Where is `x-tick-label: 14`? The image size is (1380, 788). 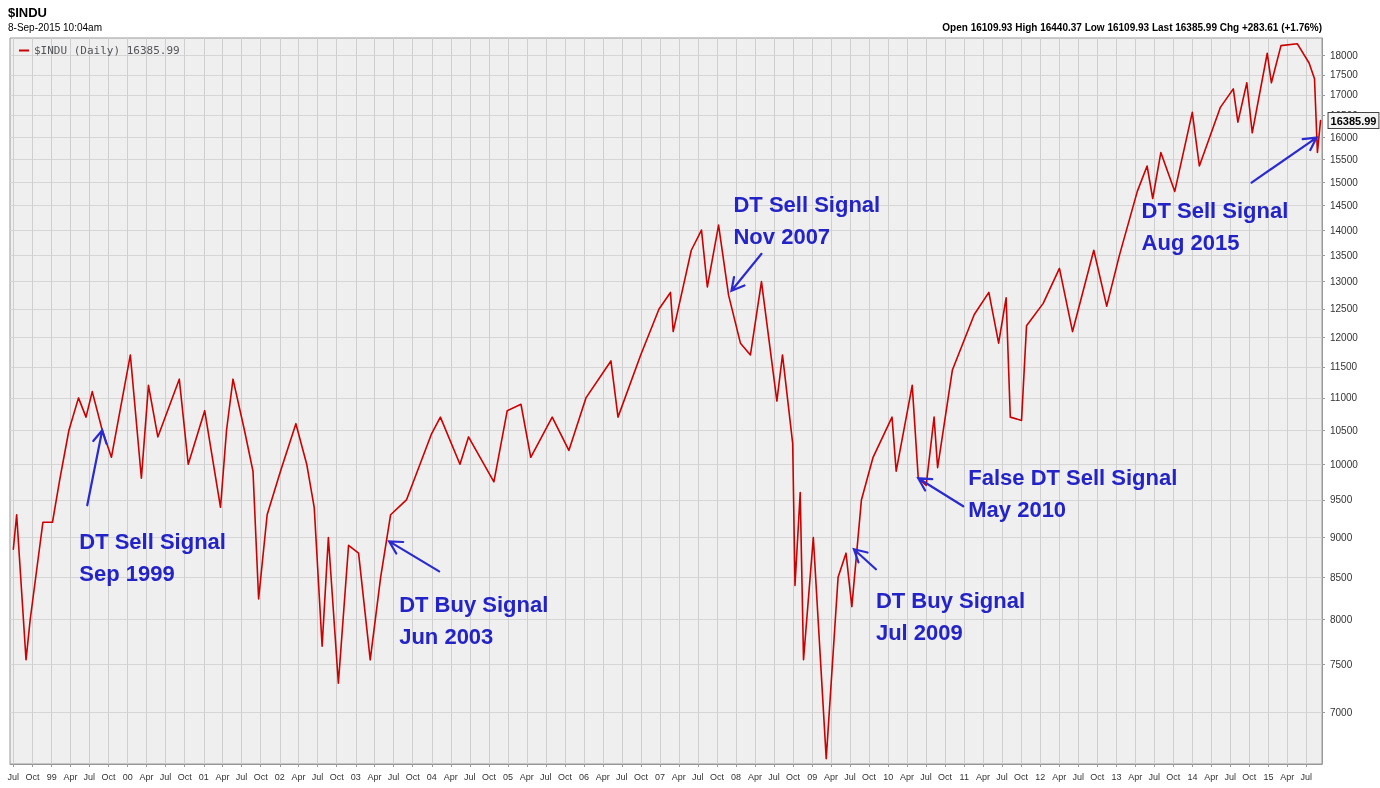
x-tick-label: 14 is located at coordinates (1192, 776).